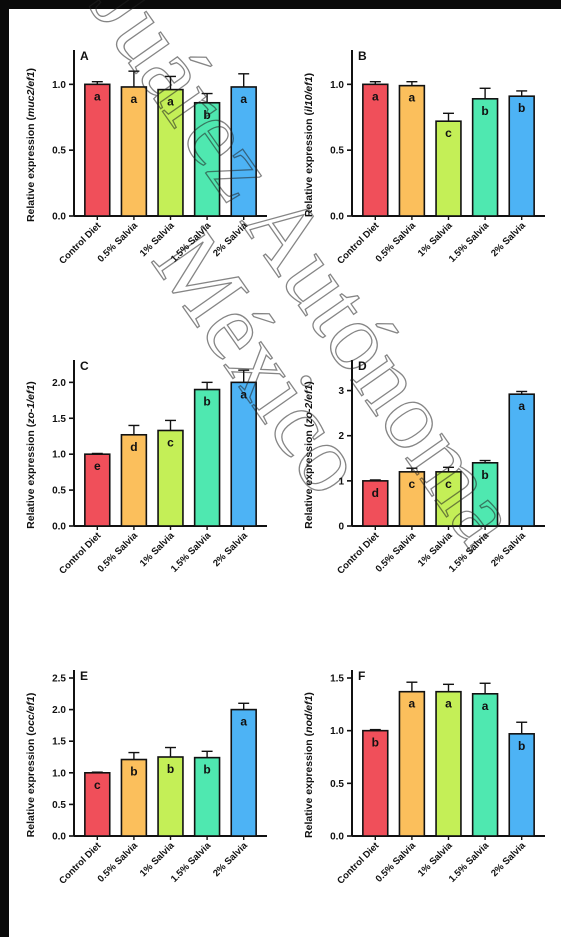 This screenshot has height=940, width=561. I want to click on y-tick-label: 1, so click(341, 481).